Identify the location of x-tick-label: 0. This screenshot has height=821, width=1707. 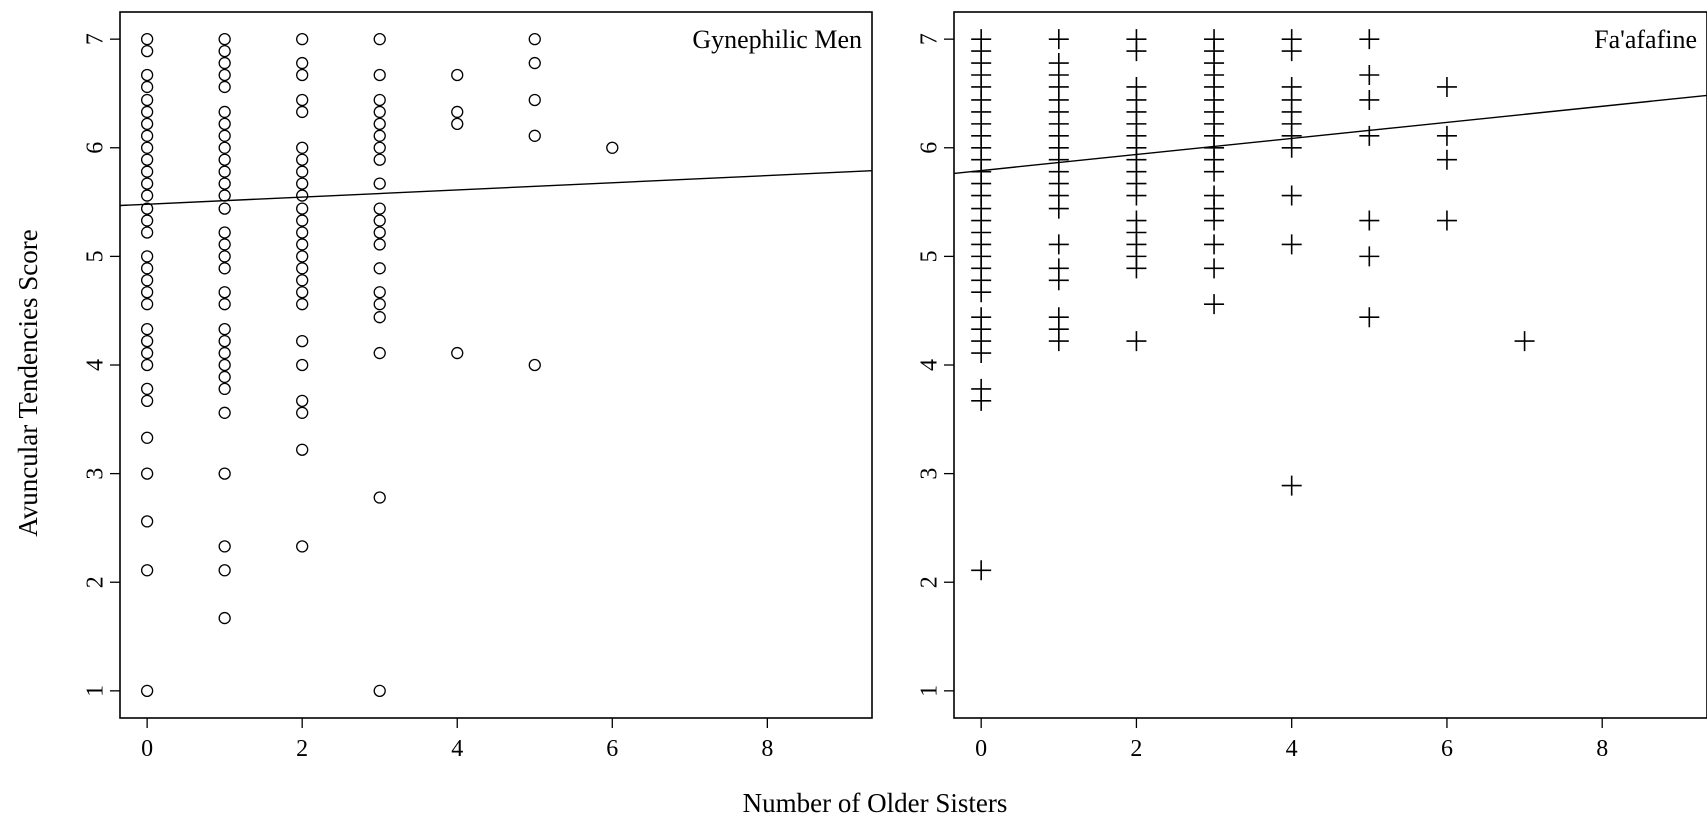
(147, 749).